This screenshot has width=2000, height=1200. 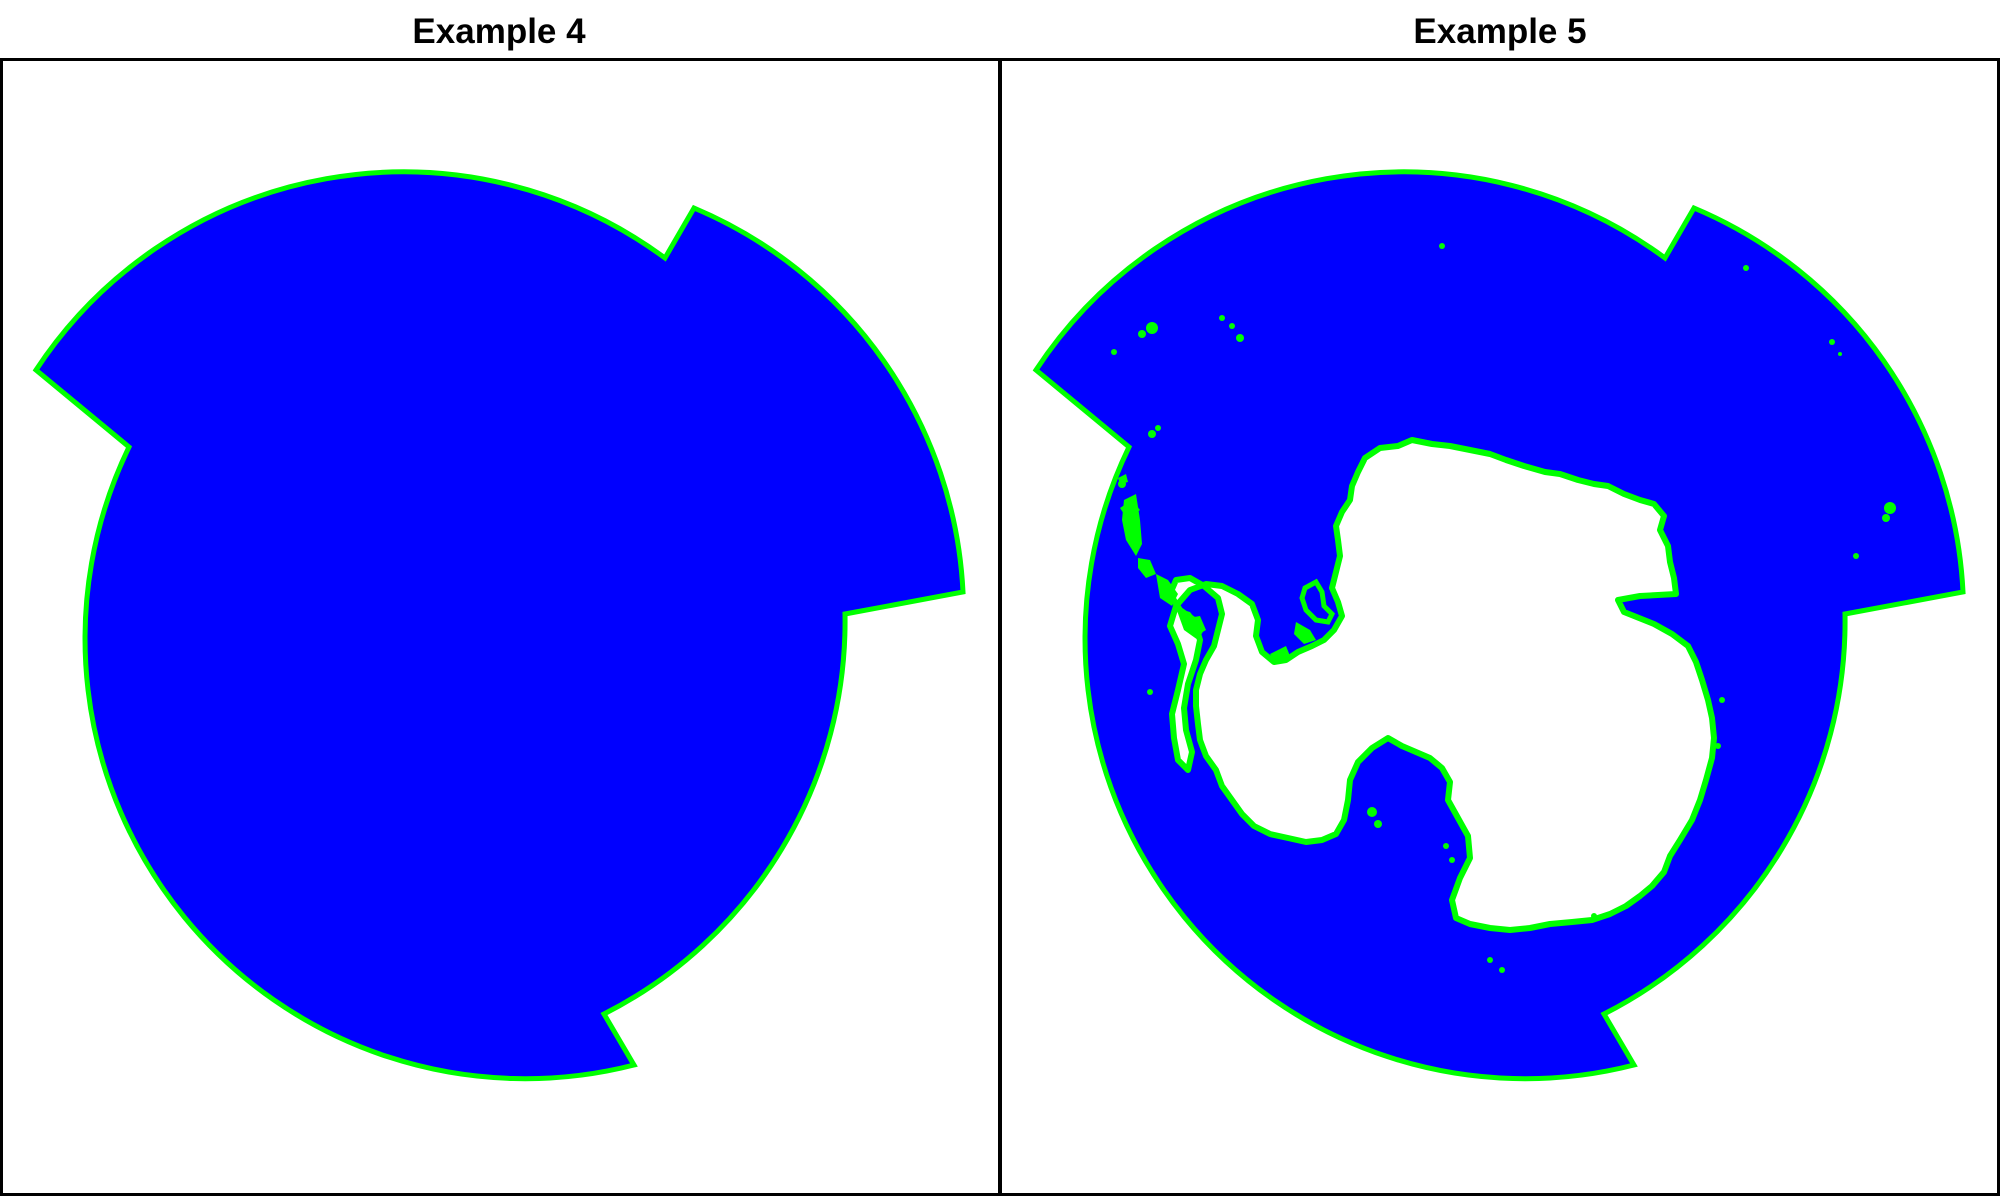 What do you see at coordinates (1500, 31) in the screenshot?
I see `panel-title-example-5: Example 5` at bounding box center [1500, 31].